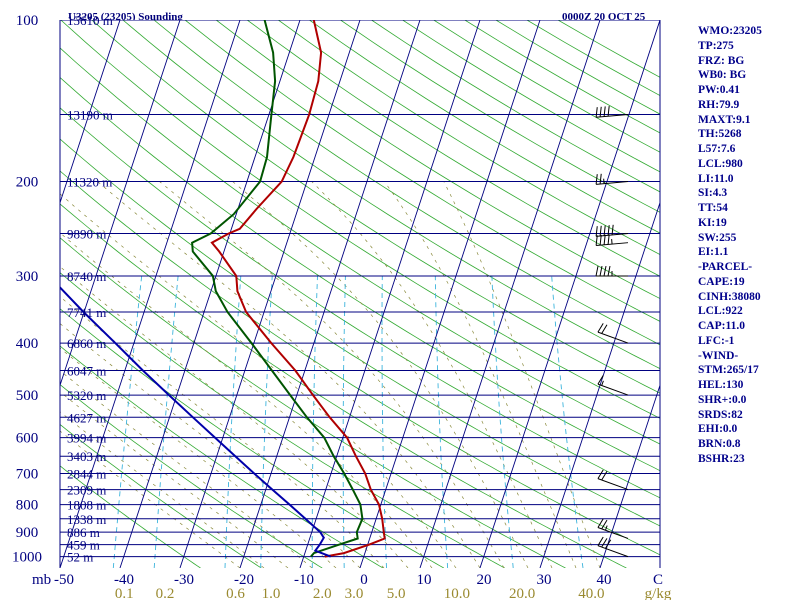 This screenshot has width=800, height=600. Describe the element at coordinates (27, 183) in the screenshot. I see `pressure-label: 200` at that location.